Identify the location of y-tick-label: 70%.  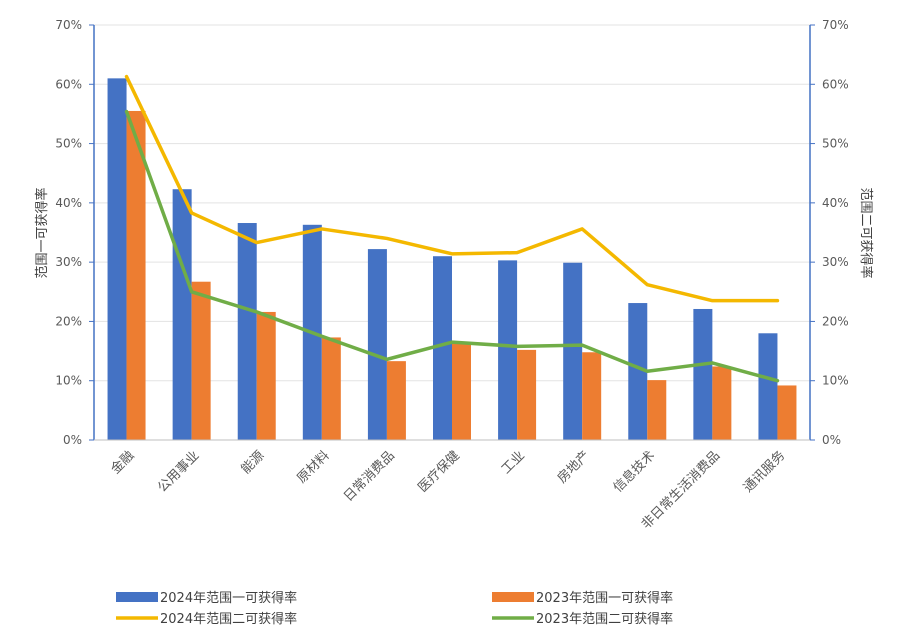
(68, 25).